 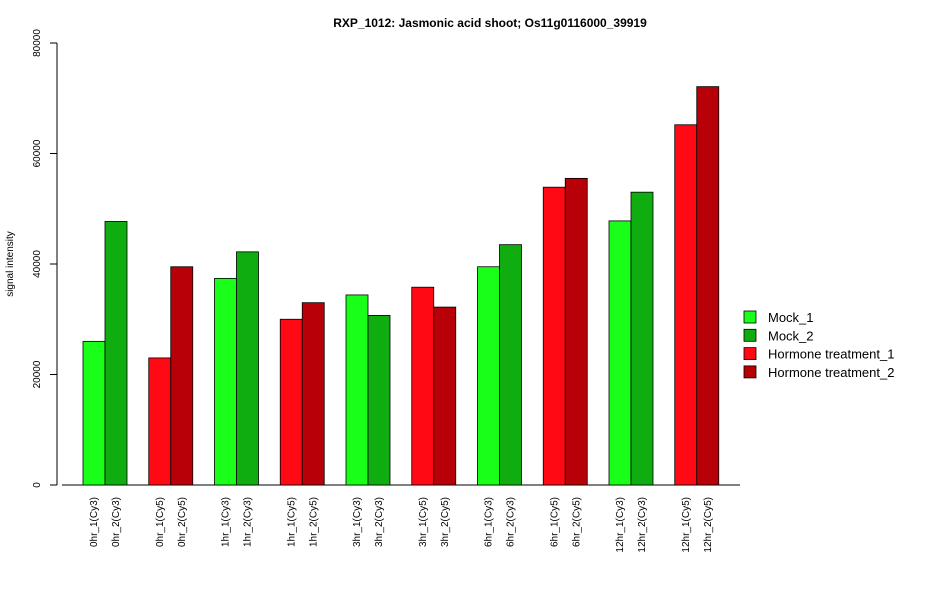 I want to click on x-tick-label: 1hr_2(Cy3), so click(x=248, y=522).